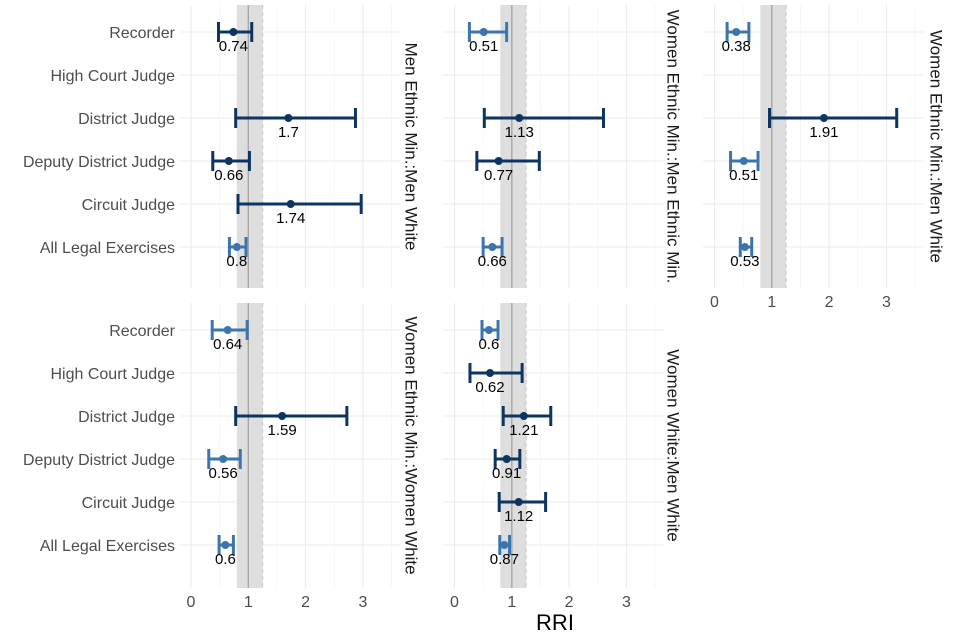 This screenshot has height=640, width=960. Describe the element at coordinates (288, 132) in the screenshot. I see `value-label: 1.7` at that location.